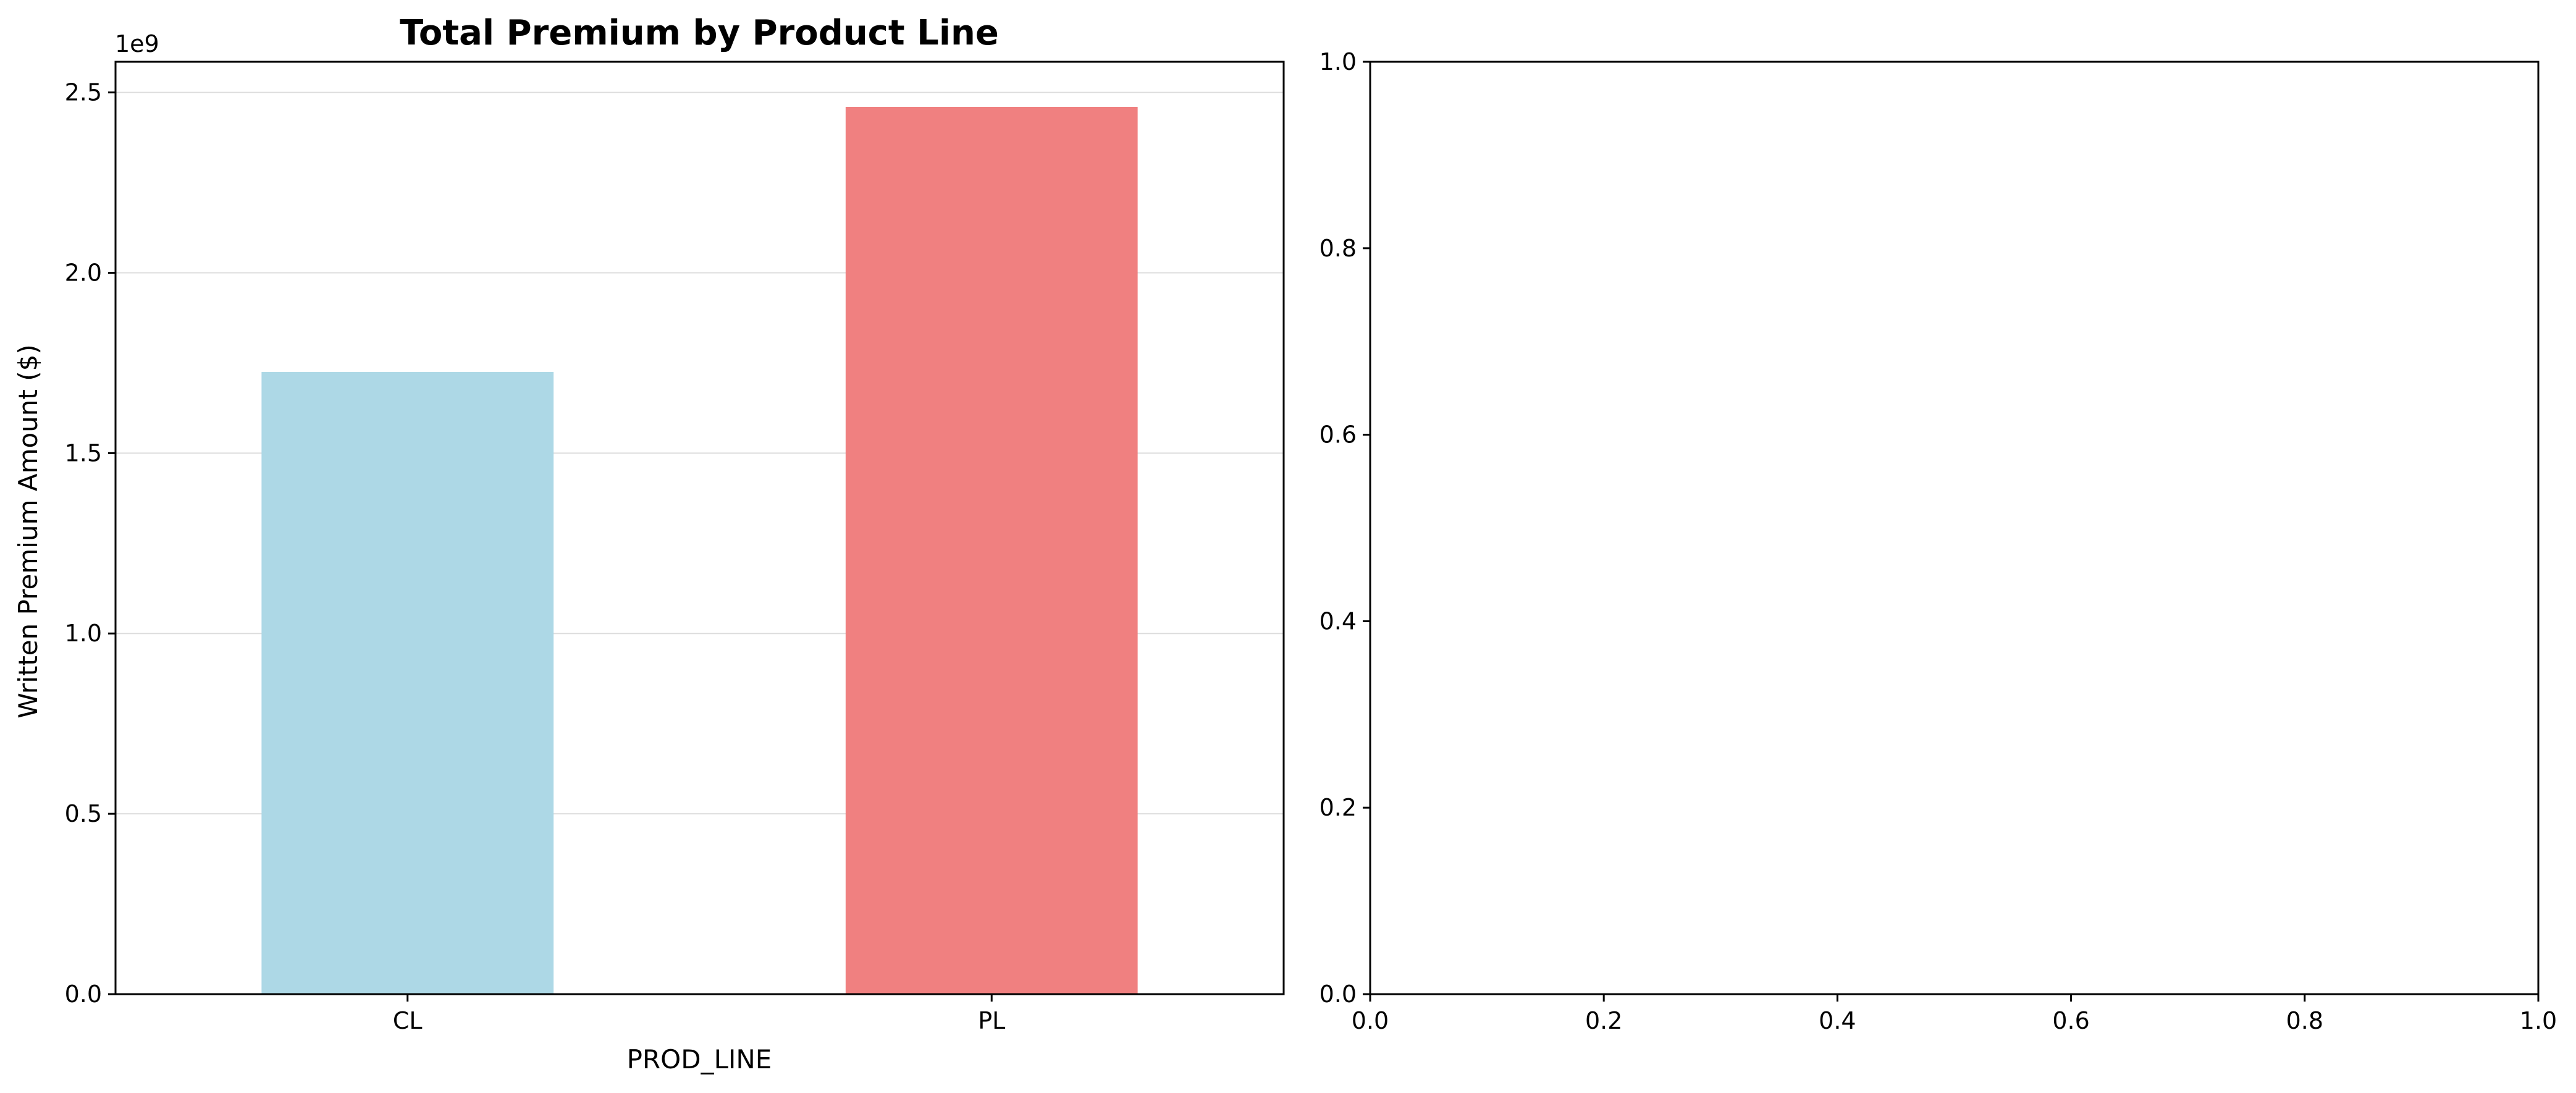  I want to click on bar-cl, so click(407, 683).